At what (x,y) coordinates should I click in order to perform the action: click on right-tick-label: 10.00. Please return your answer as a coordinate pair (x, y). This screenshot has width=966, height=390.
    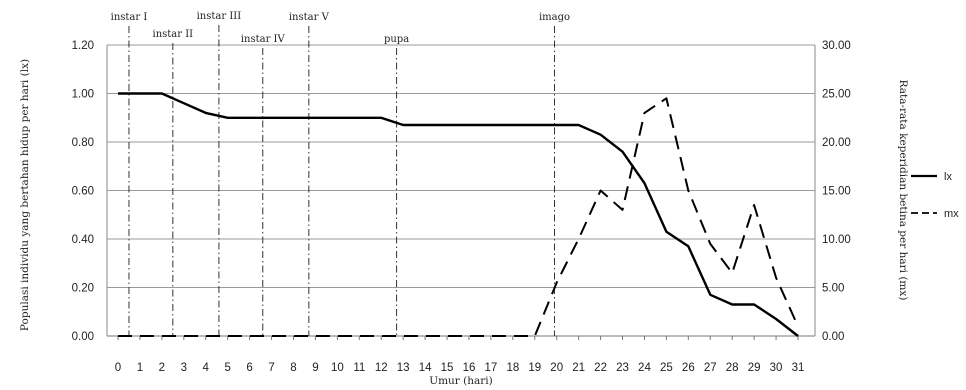
    Looking at the image, I should click on (836, 240).